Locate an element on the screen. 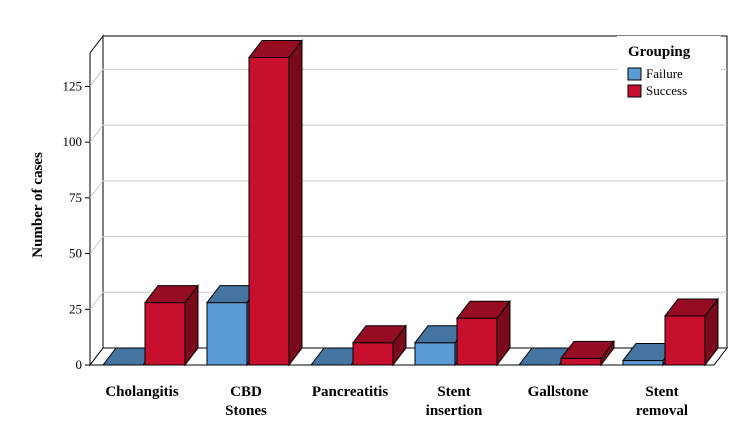 The width and height of the screenshot is (750, 444). y-tick-label: 75 is located at coordinates (75, 197).